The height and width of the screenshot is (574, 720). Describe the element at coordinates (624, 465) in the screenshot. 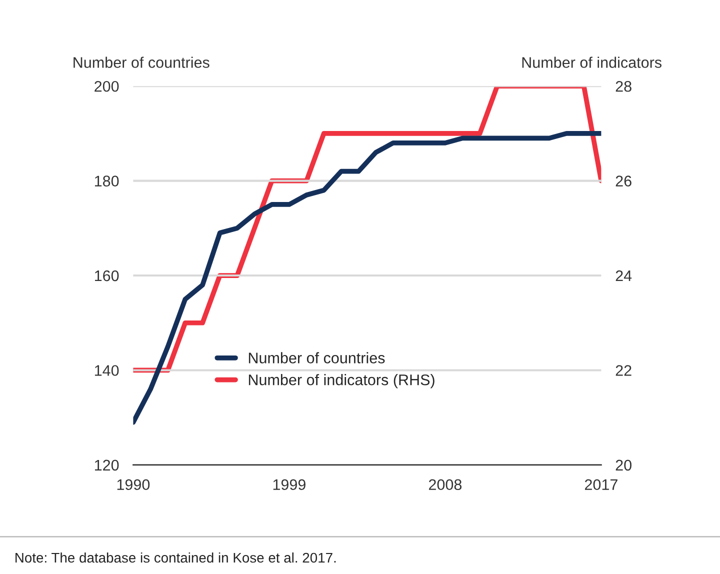

I see `y2-tick-label: 20` at that location.